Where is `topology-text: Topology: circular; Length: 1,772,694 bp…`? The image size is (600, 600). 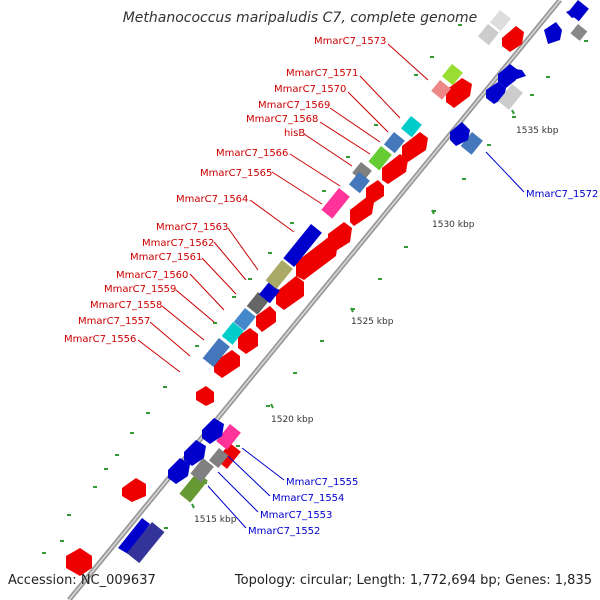
topology-text: Topology: circular; Length: 1,772,694 bp… is located at coordinates (413, 580).